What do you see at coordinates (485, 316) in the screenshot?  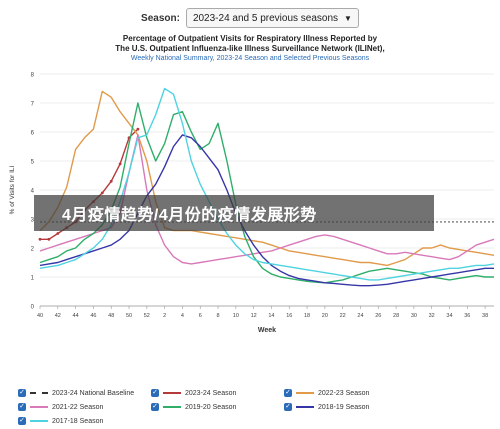 I see `x-tick-label: 38` at bounding box center [485, 316].